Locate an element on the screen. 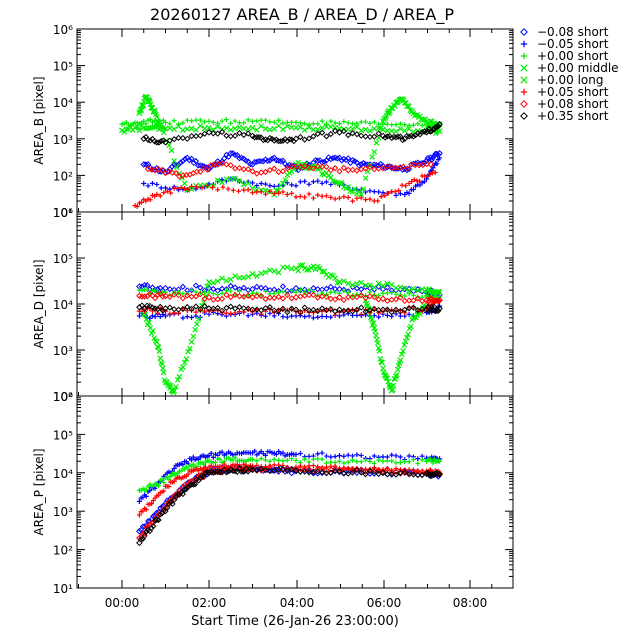 The height and width of the screenshot is (640, 640). x-axis-label: Start Time (26-Jan-26 23:00:00) is located at coordinates (295, 621).